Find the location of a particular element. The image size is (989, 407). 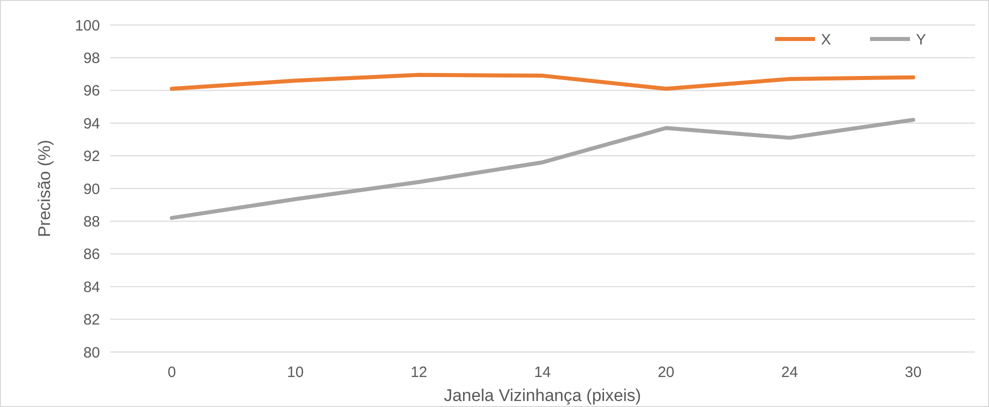

x-tick-label: 12 is located at coordinates (419, 372).